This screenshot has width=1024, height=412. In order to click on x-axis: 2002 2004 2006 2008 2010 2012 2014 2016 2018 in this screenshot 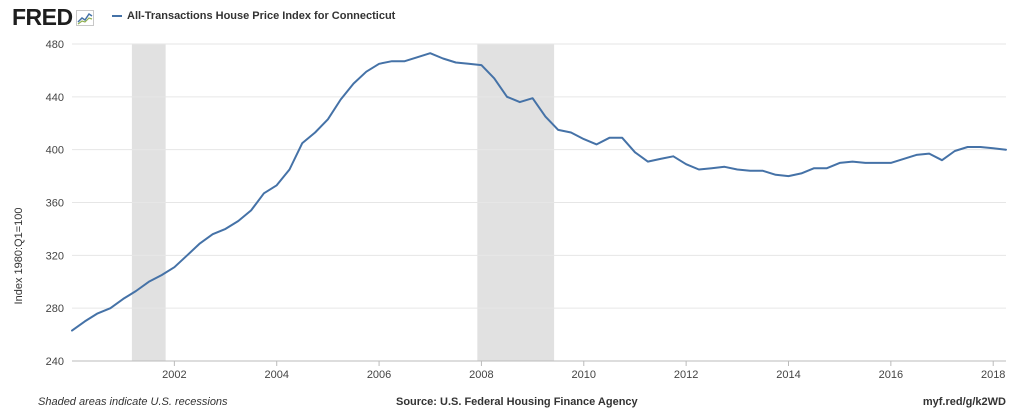, I will do `click(539, 370)`.